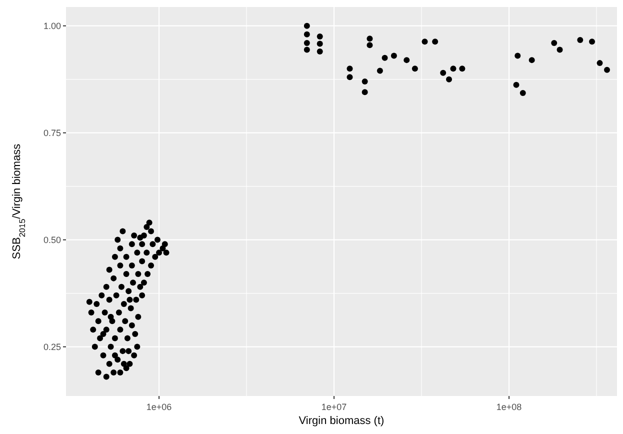 The width and height of the screenshot is (623, 434). Describe the element at coordinates (52, 25) in the screenshot. I see `y-tick-label: 1.00` at that location.